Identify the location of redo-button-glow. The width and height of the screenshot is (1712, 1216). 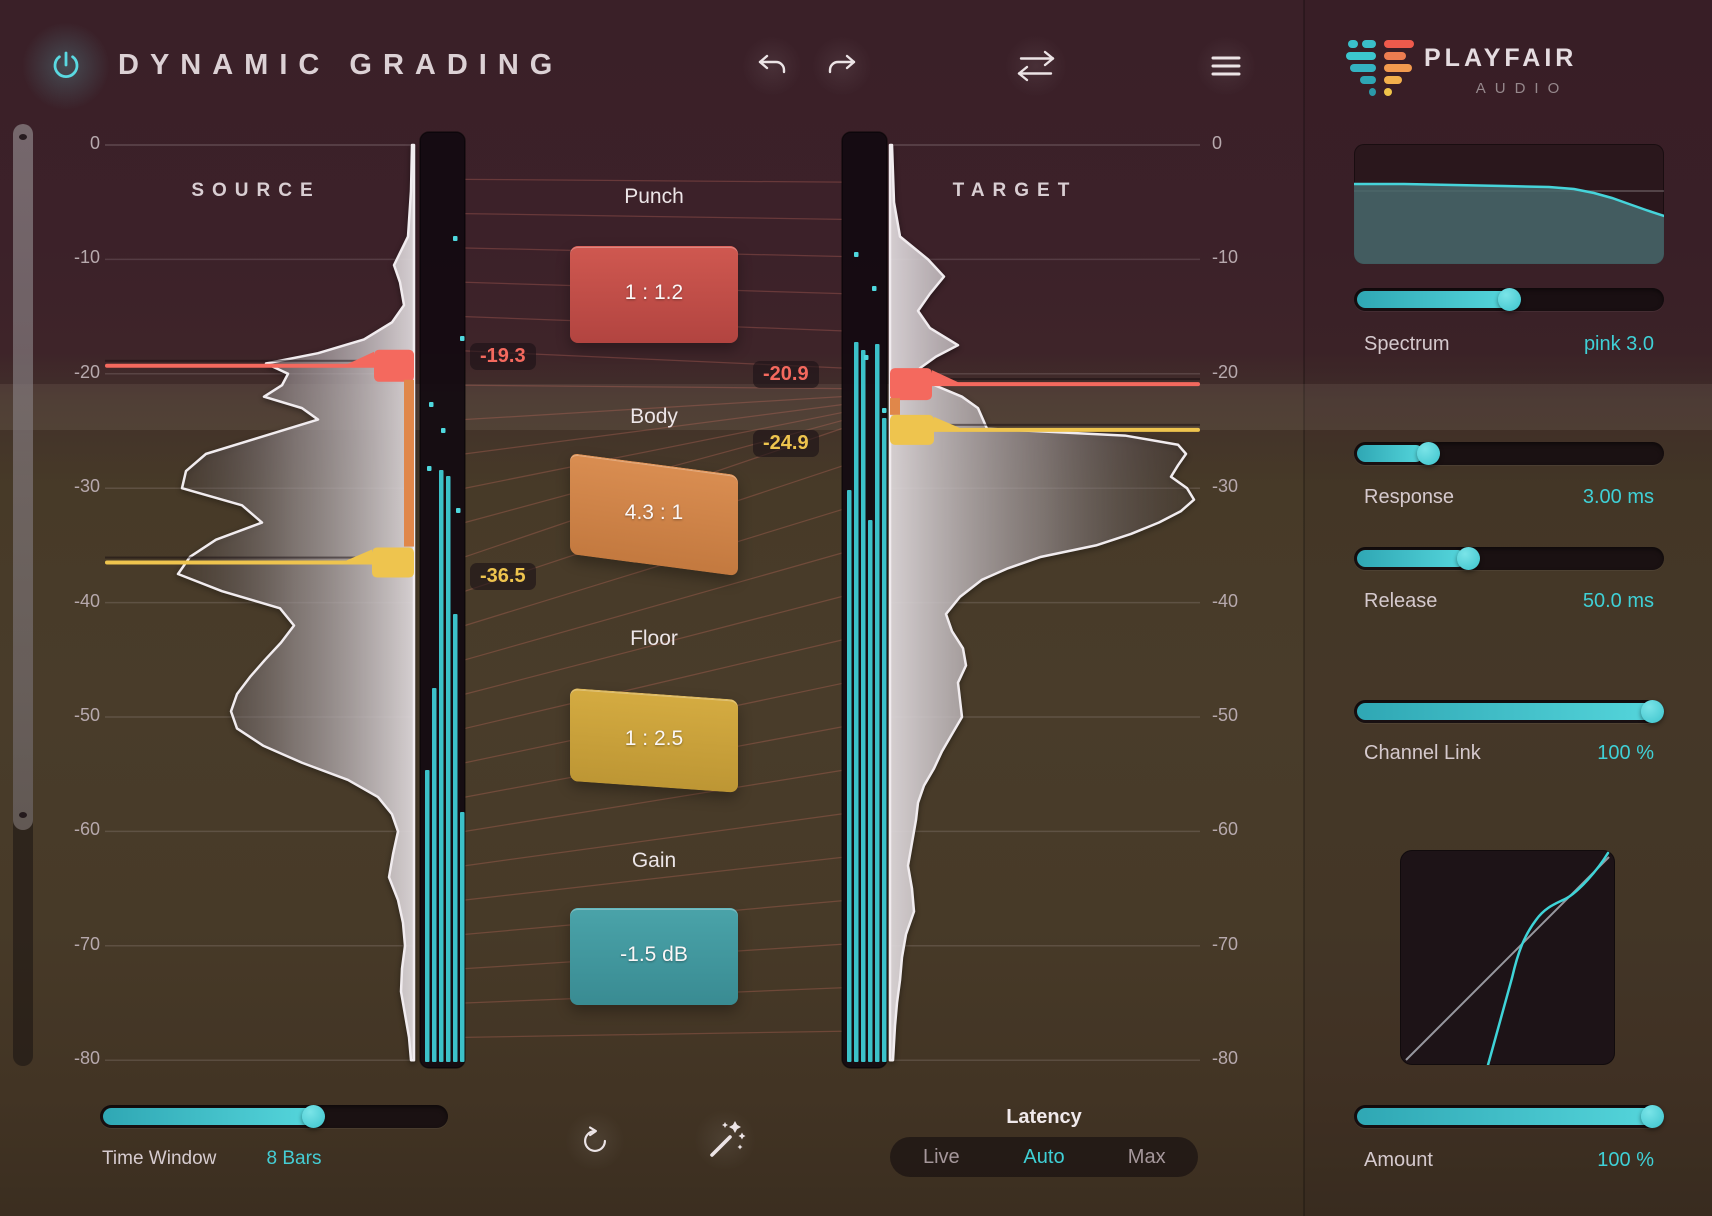
(842, 66).